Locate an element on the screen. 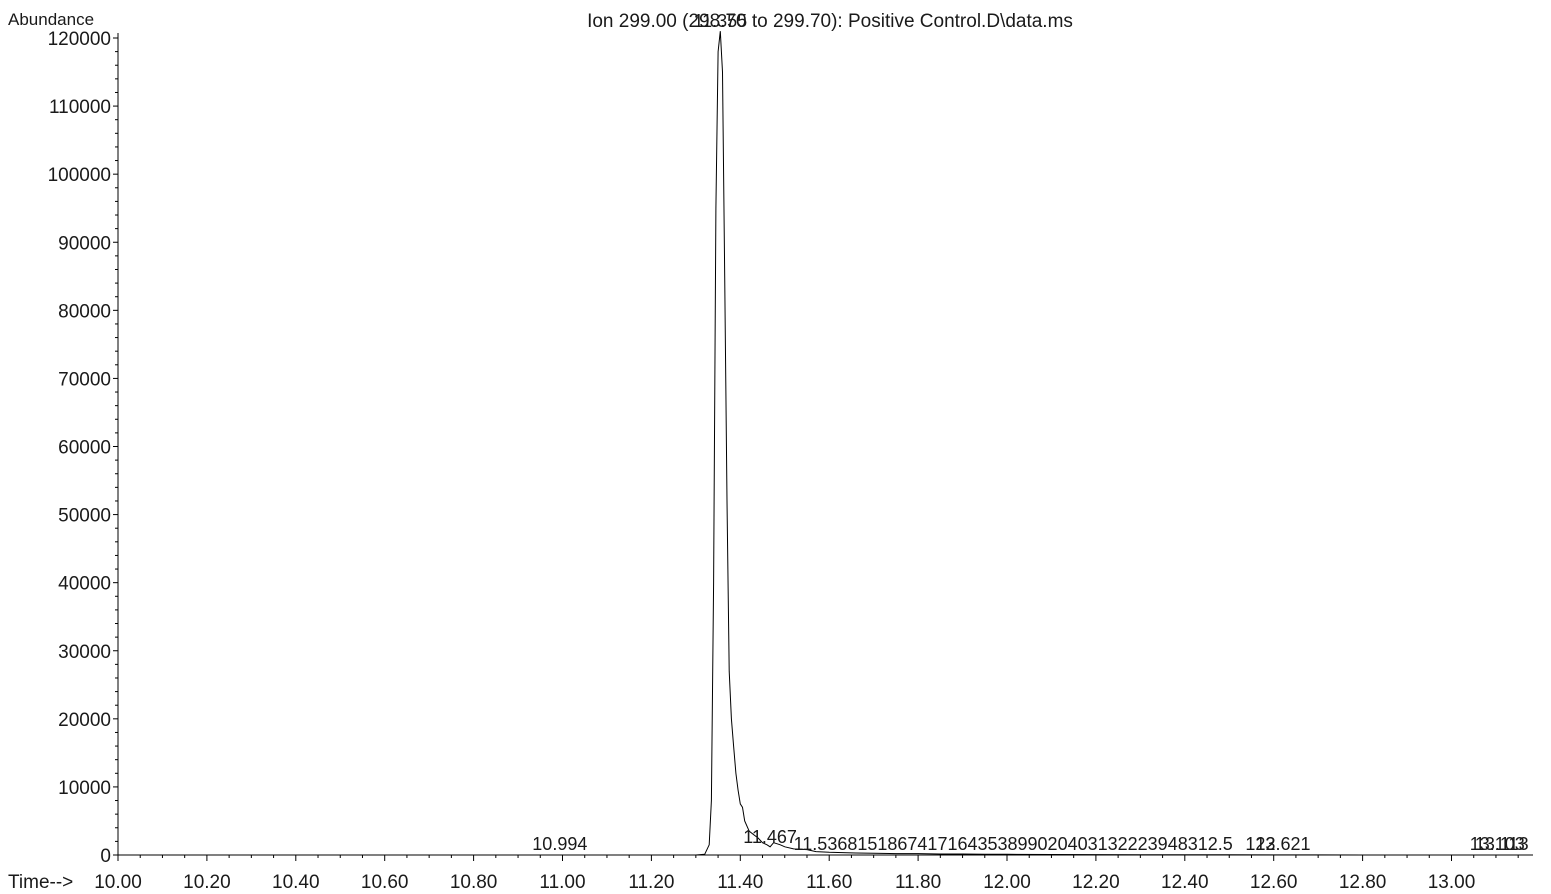  x-tick-label: 10.60 is located at coordinates (385, 882).